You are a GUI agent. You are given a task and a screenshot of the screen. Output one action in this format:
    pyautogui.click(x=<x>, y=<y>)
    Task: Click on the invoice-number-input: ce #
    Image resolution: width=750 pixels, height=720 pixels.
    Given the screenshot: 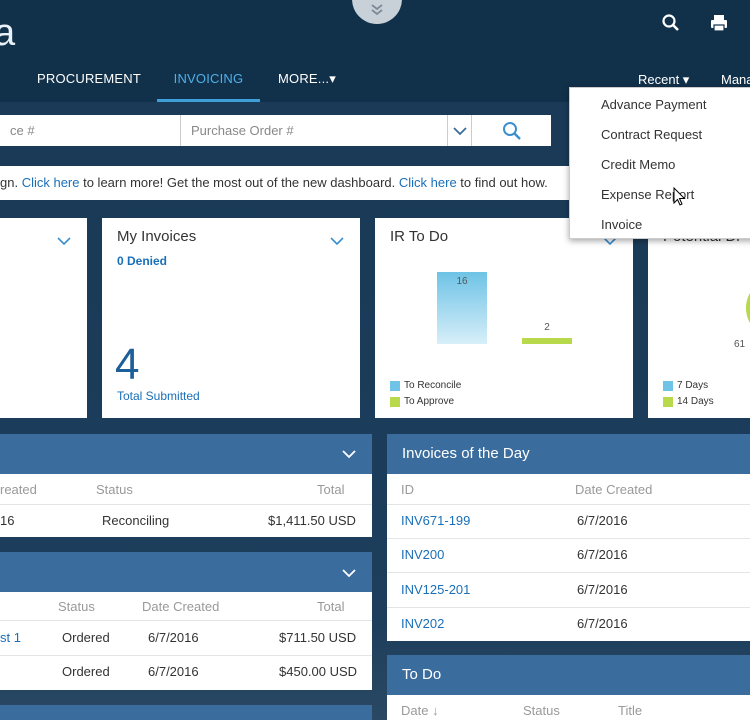 What is the action you would take?
    pyautogui.click(x=90, y=130)
    